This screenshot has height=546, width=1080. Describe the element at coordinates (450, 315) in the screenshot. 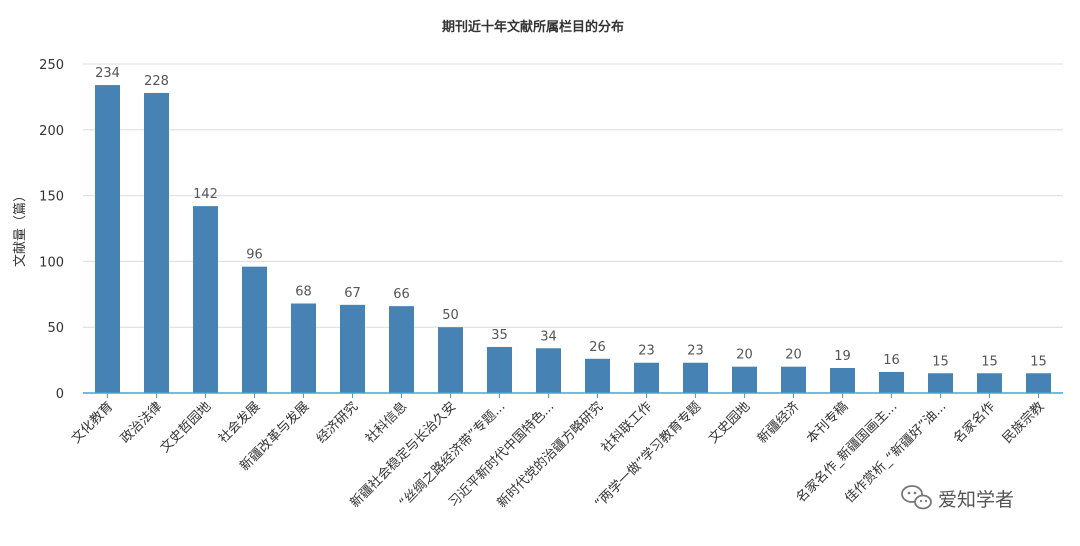

I see `data-label: 50` at that location.